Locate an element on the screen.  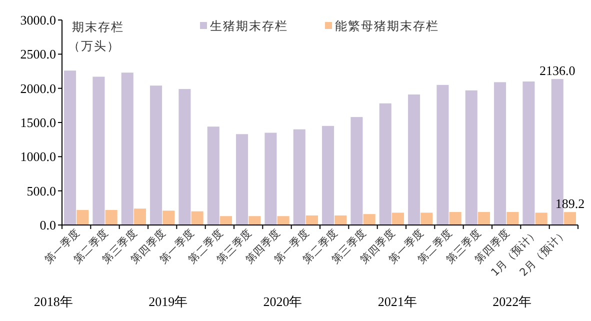
text: 2022年 is located at coordinates (512, 301).